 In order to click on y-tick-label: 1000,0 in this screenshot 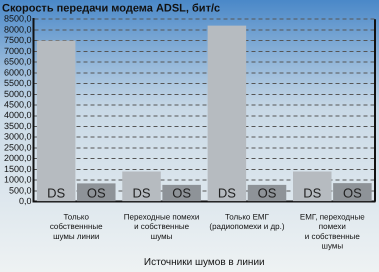, I will do `click(18, 179)`.